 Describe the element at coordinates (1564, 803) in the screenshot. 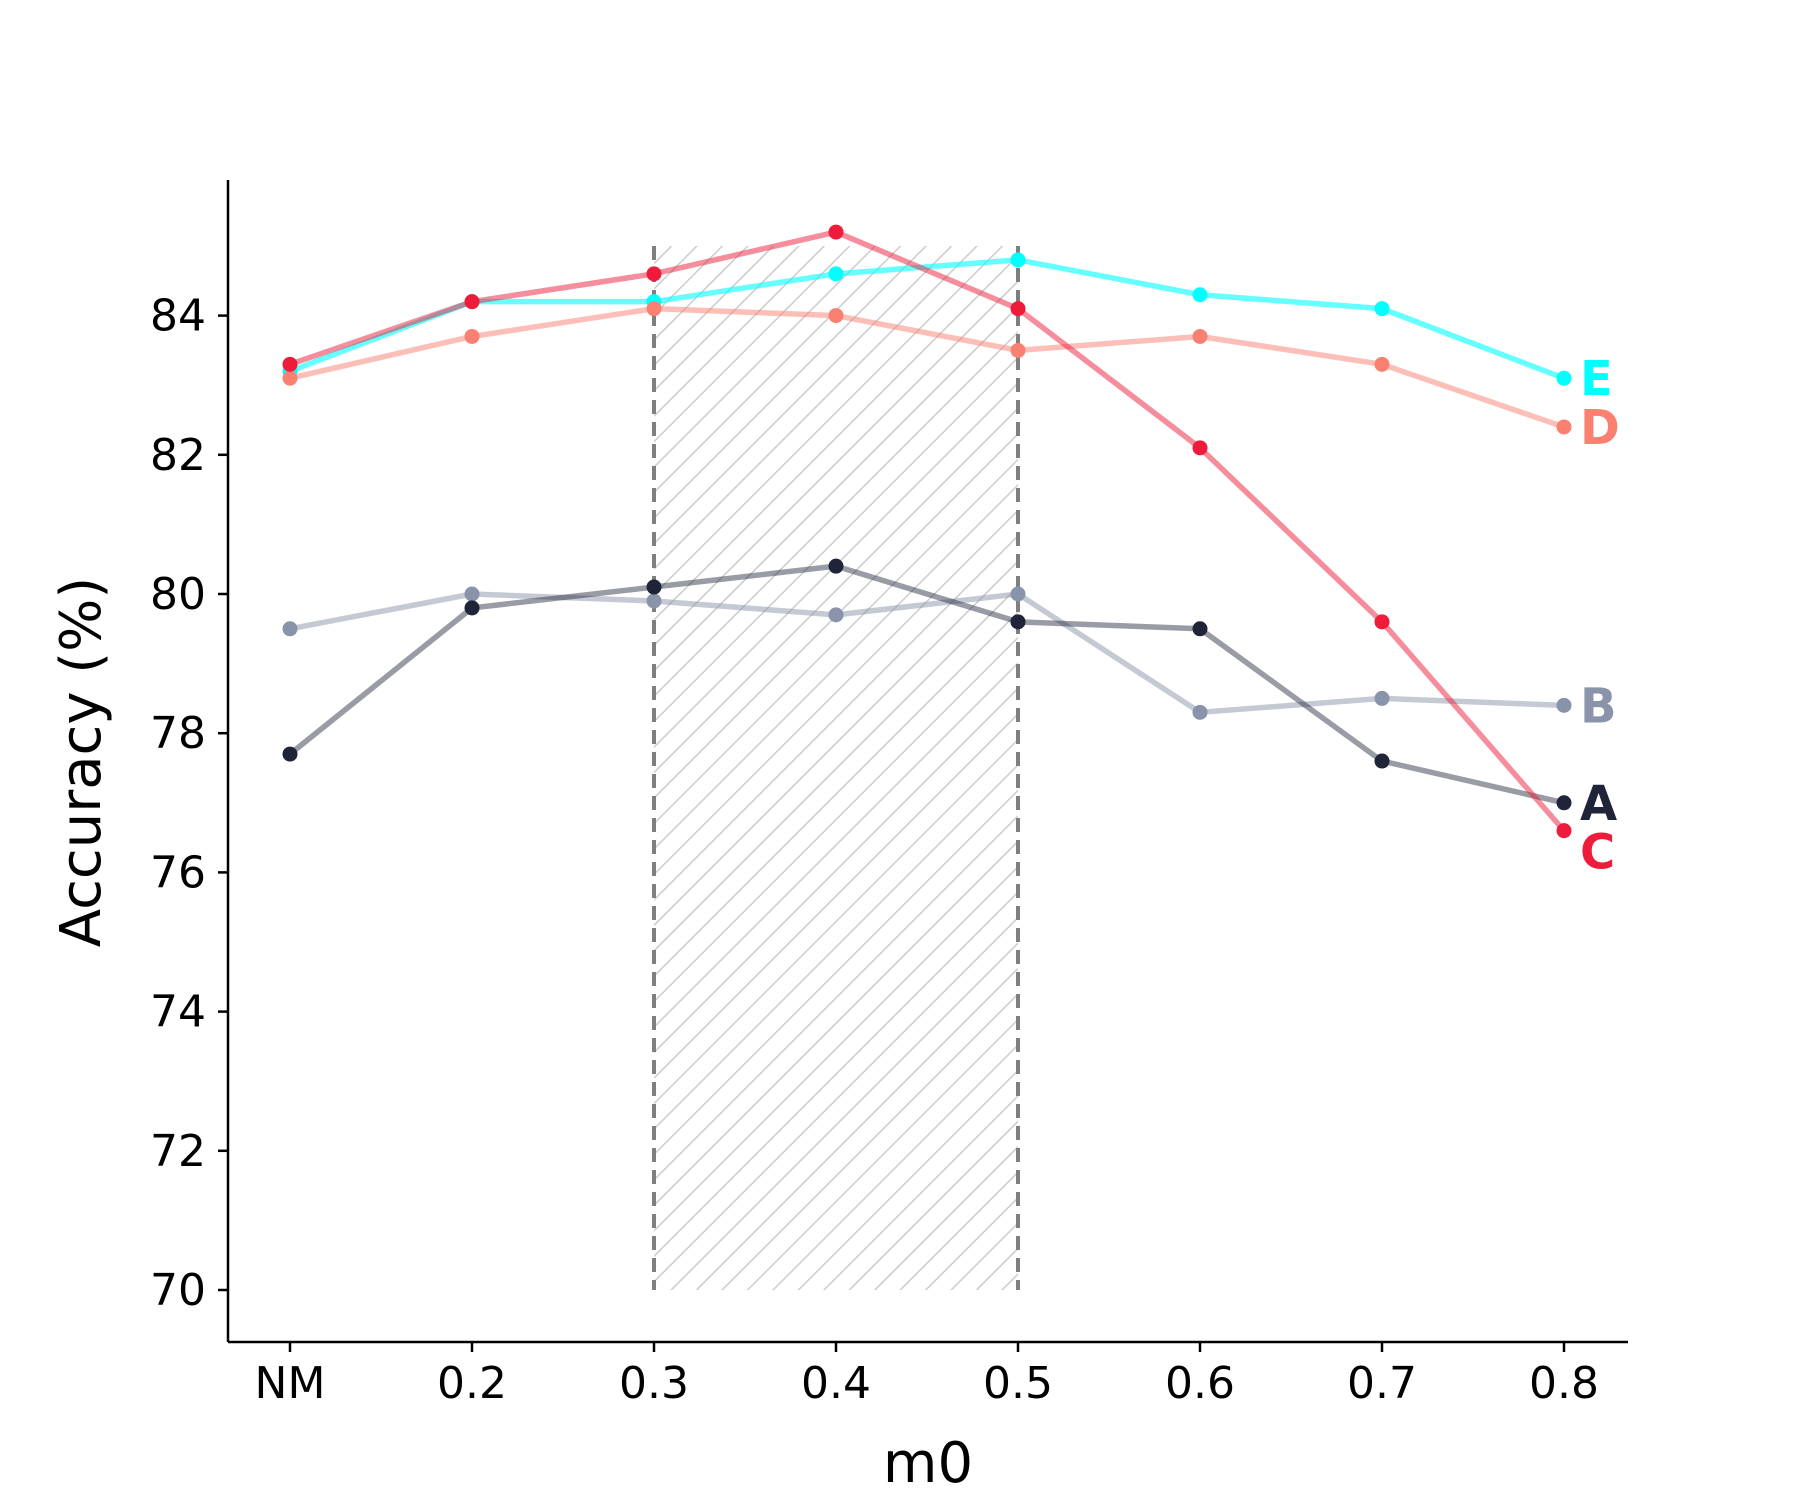

I see `point-A-0.8` at that location.